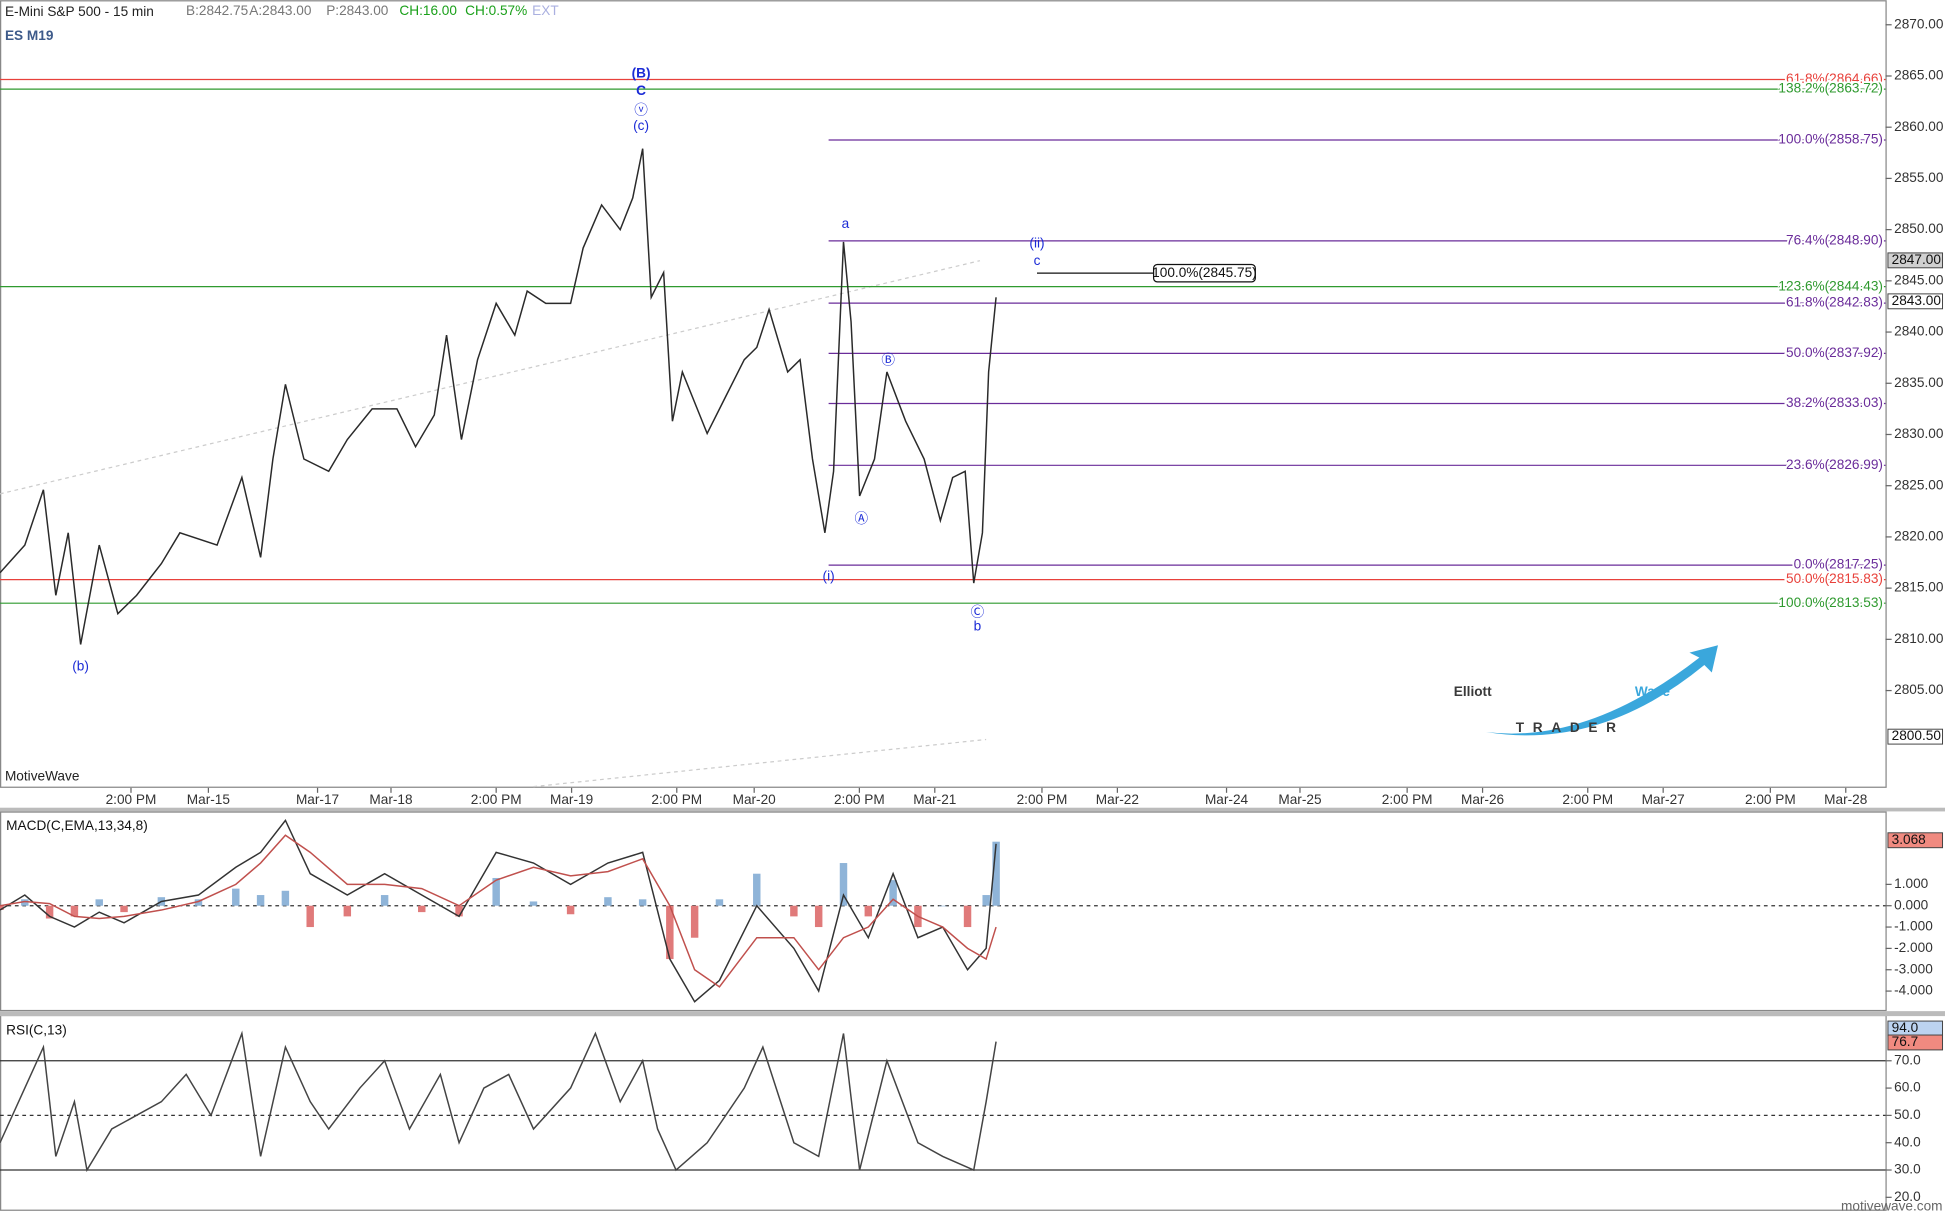 This screenshot has height=1216, width=1945. I want to click on price-tag-label: 76.7, so click(1905, 1041).